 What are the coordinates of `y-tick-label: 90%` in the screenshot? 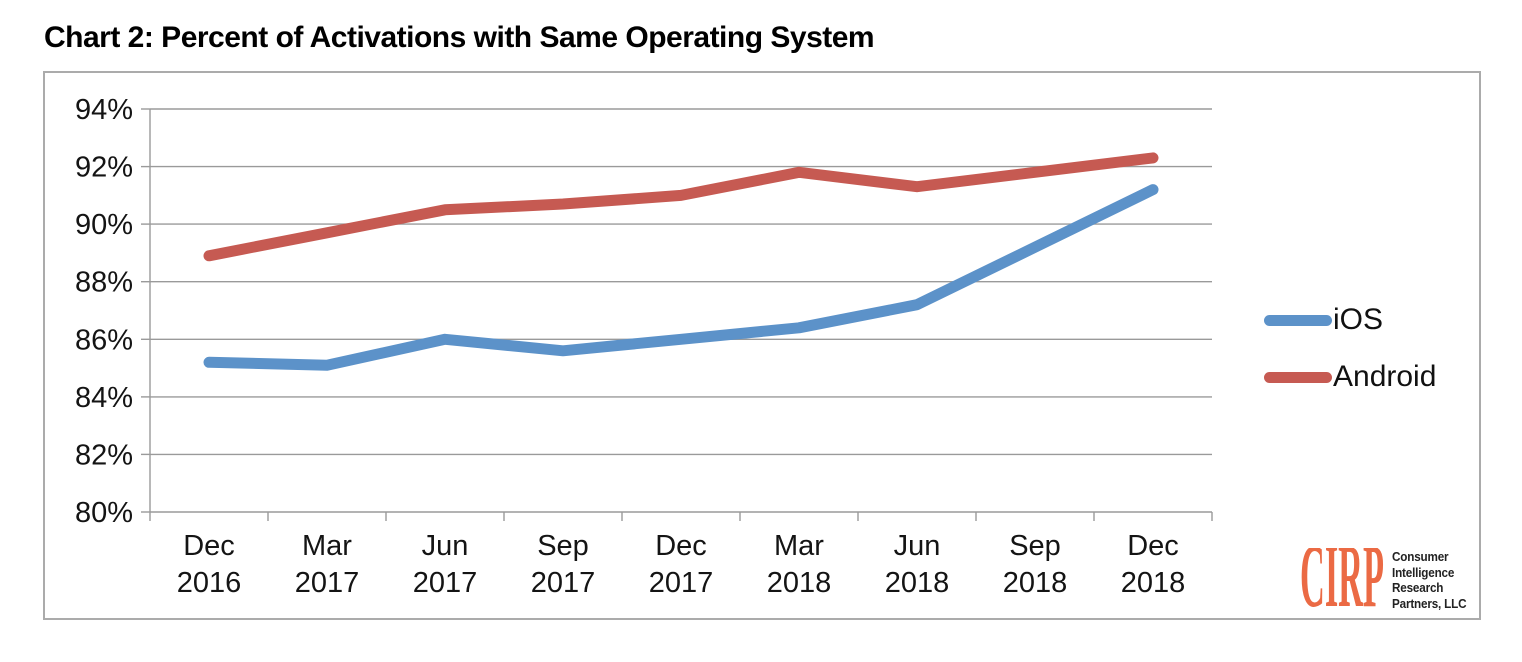 It's located at (104, 225).